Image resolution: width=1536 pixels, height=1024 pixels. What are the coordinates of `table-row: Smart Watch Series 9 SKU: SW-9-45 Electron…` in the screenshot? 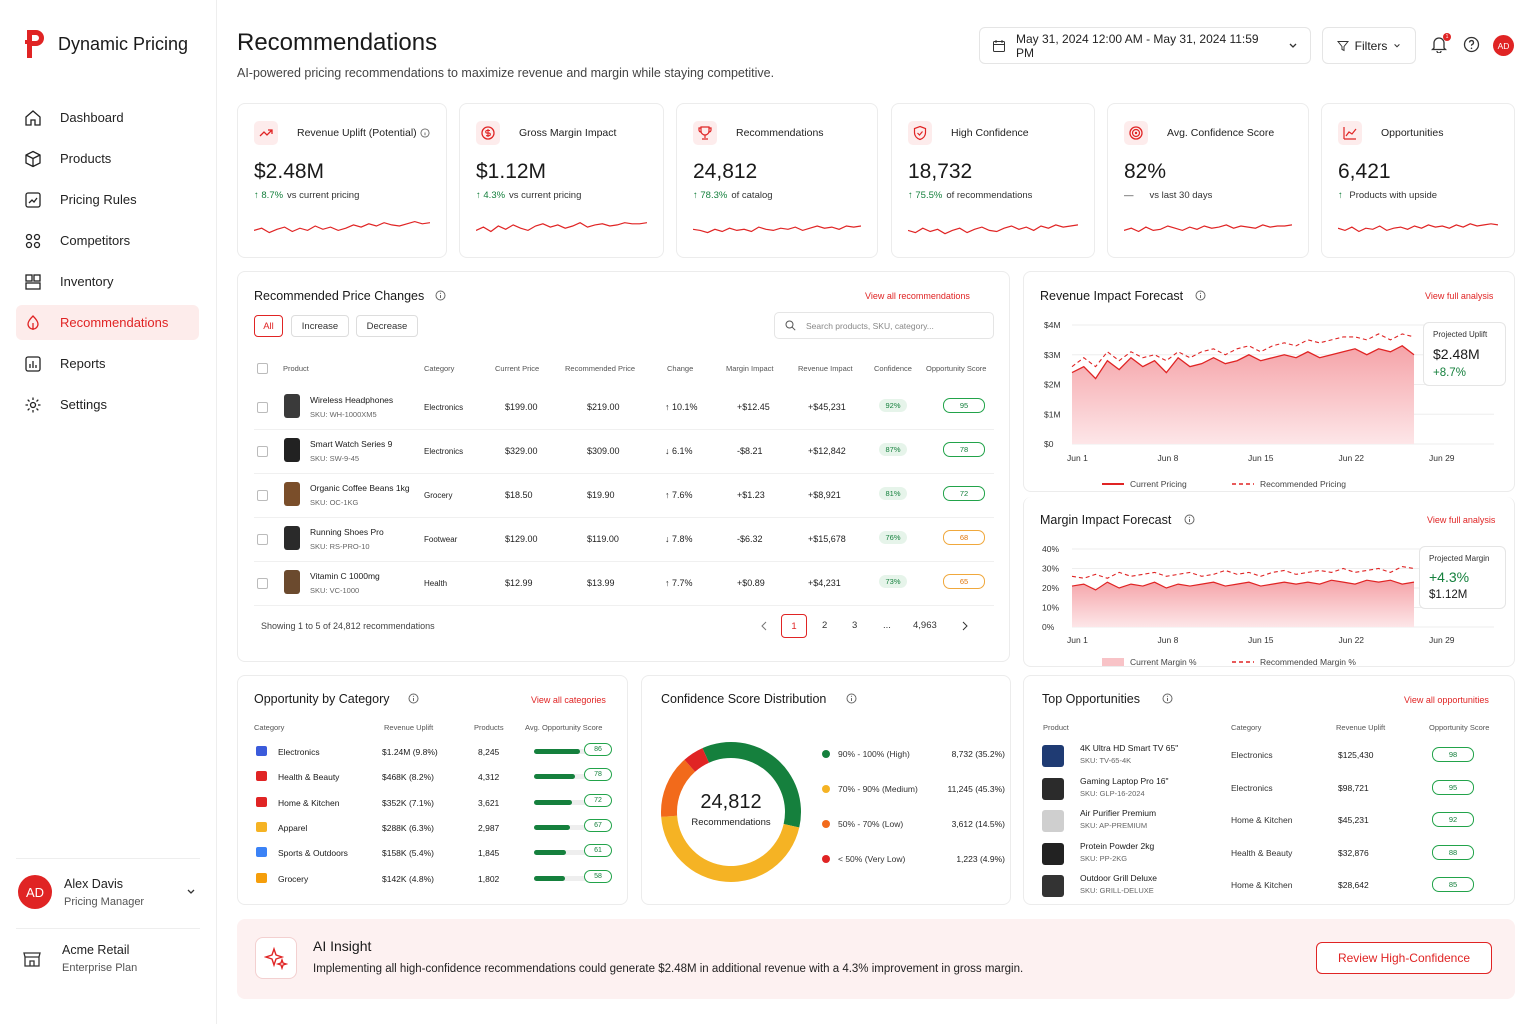 It's located at (624, 452).